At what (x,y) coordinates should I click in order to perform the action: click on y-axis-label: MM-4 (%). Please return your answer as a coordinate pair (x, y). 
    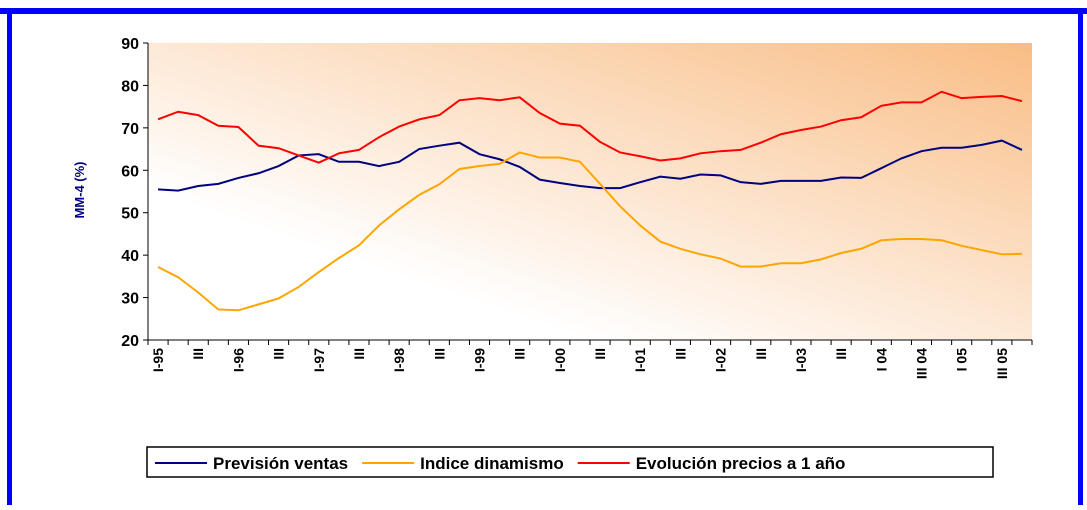
    Looking at the image, I should click on (79, 189).